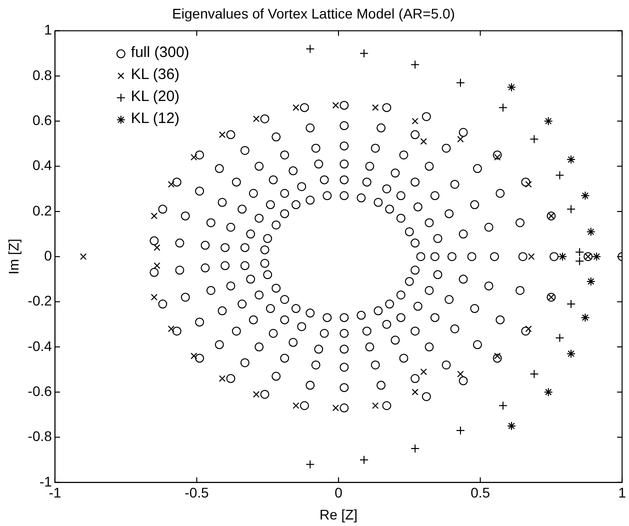  Describe the element at coordinates (40, 346) in the screenshot. I see `y-tick-label: -0.4` at that location.